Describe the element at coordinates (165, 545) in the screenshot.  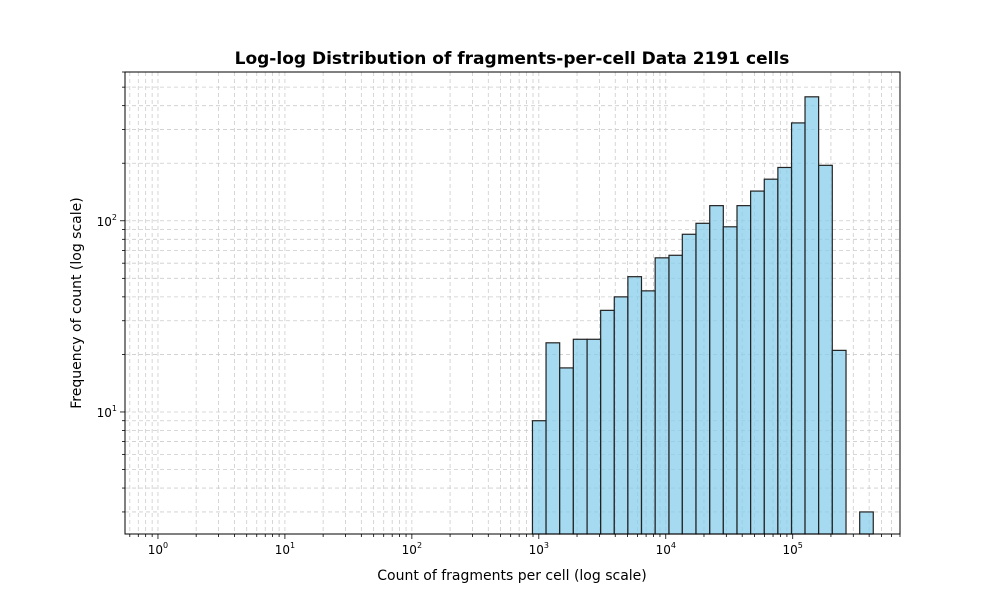
I see `x-tick-label-exponent: 0` at that location.